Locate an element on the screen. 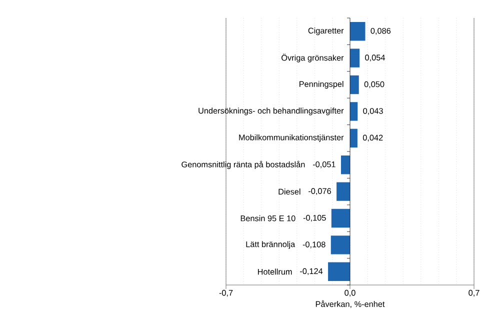  y-tick-label: Lätt brännolja is located at coordinates (271, 245).